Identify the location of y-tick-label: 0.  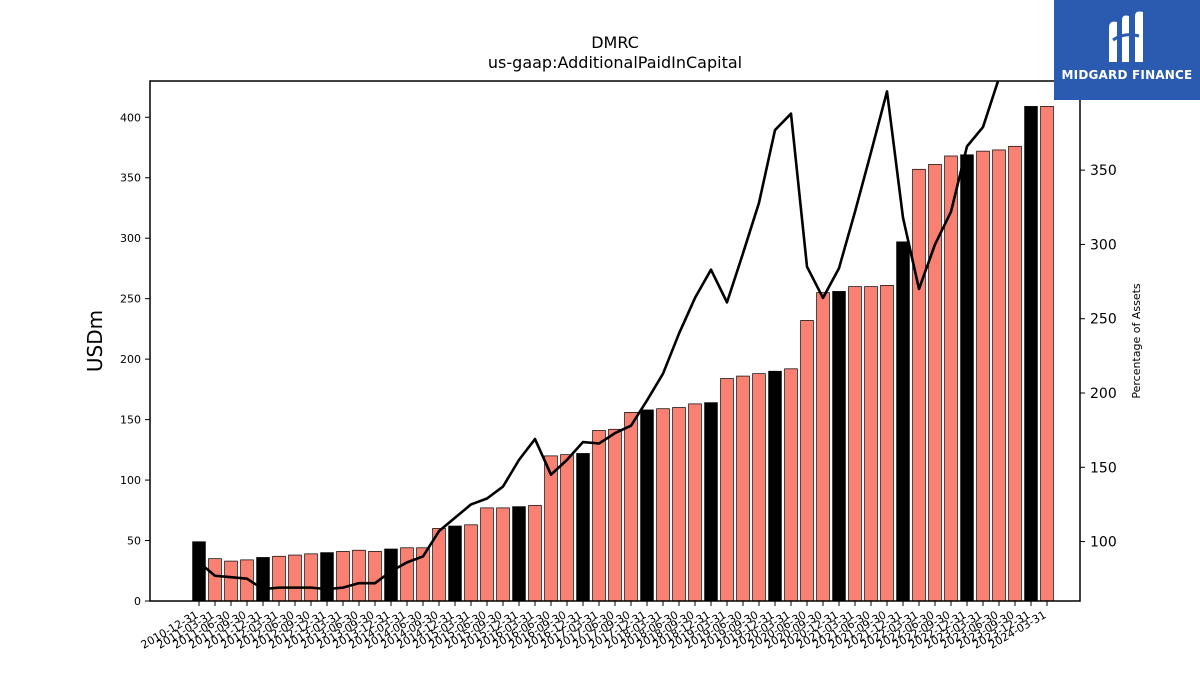
(137, 601).